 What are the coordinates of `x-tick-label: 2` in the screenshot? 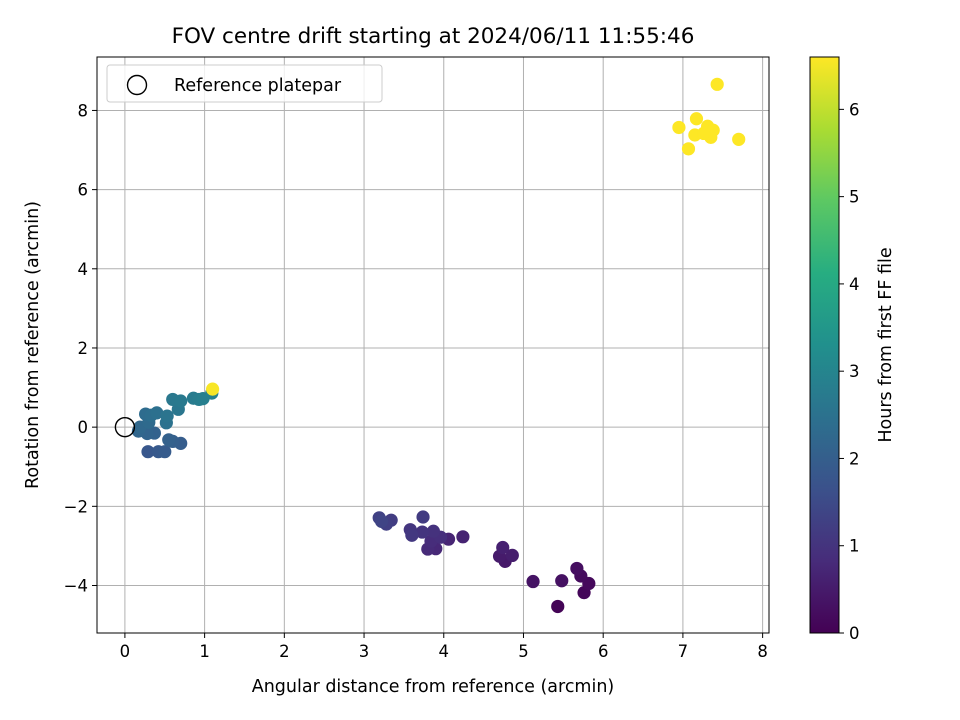 It's located at (284, 651).